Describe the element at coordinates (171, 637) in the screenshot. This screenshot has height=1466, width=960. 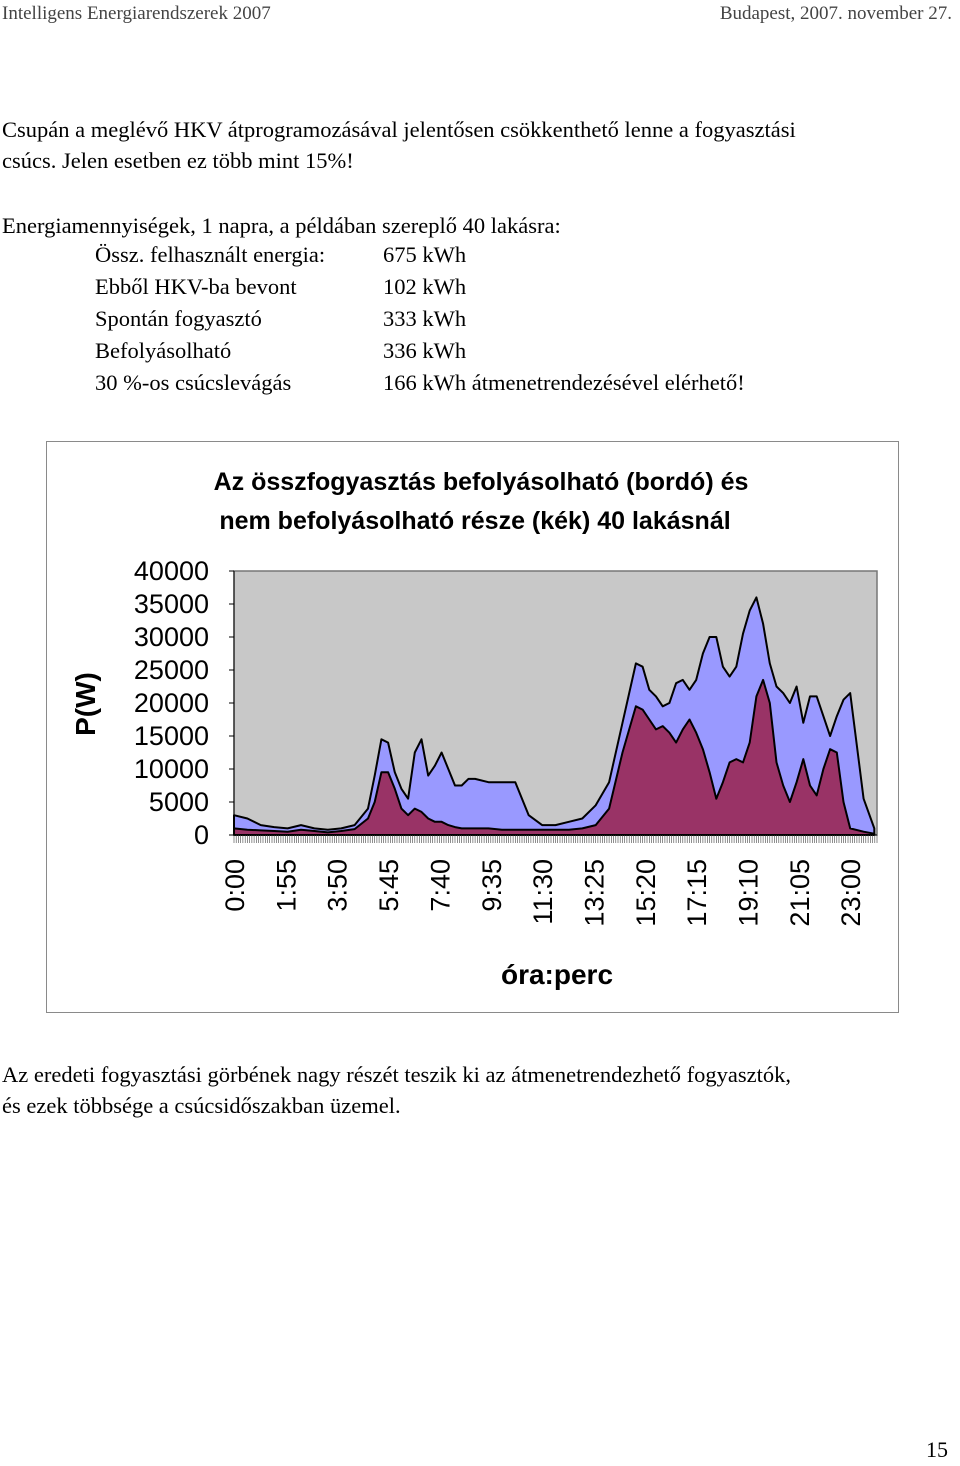
I see `y-tick-label: 30000` at that location.